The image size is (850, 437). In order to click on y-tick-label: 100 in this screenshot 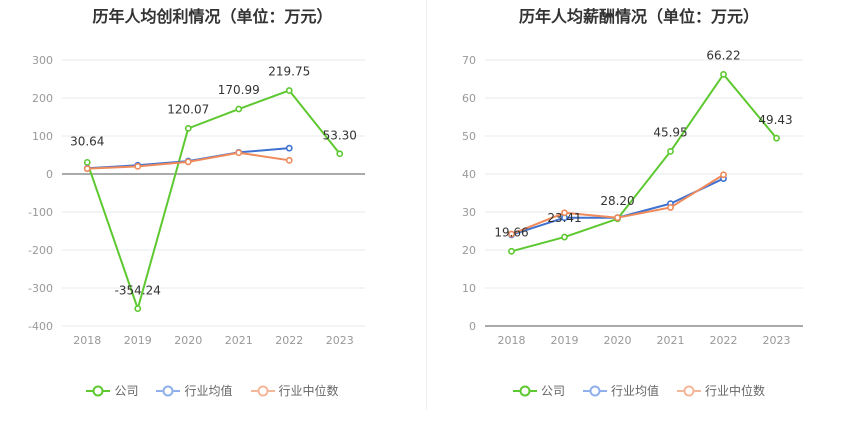, I will do `click(42, 136)`.